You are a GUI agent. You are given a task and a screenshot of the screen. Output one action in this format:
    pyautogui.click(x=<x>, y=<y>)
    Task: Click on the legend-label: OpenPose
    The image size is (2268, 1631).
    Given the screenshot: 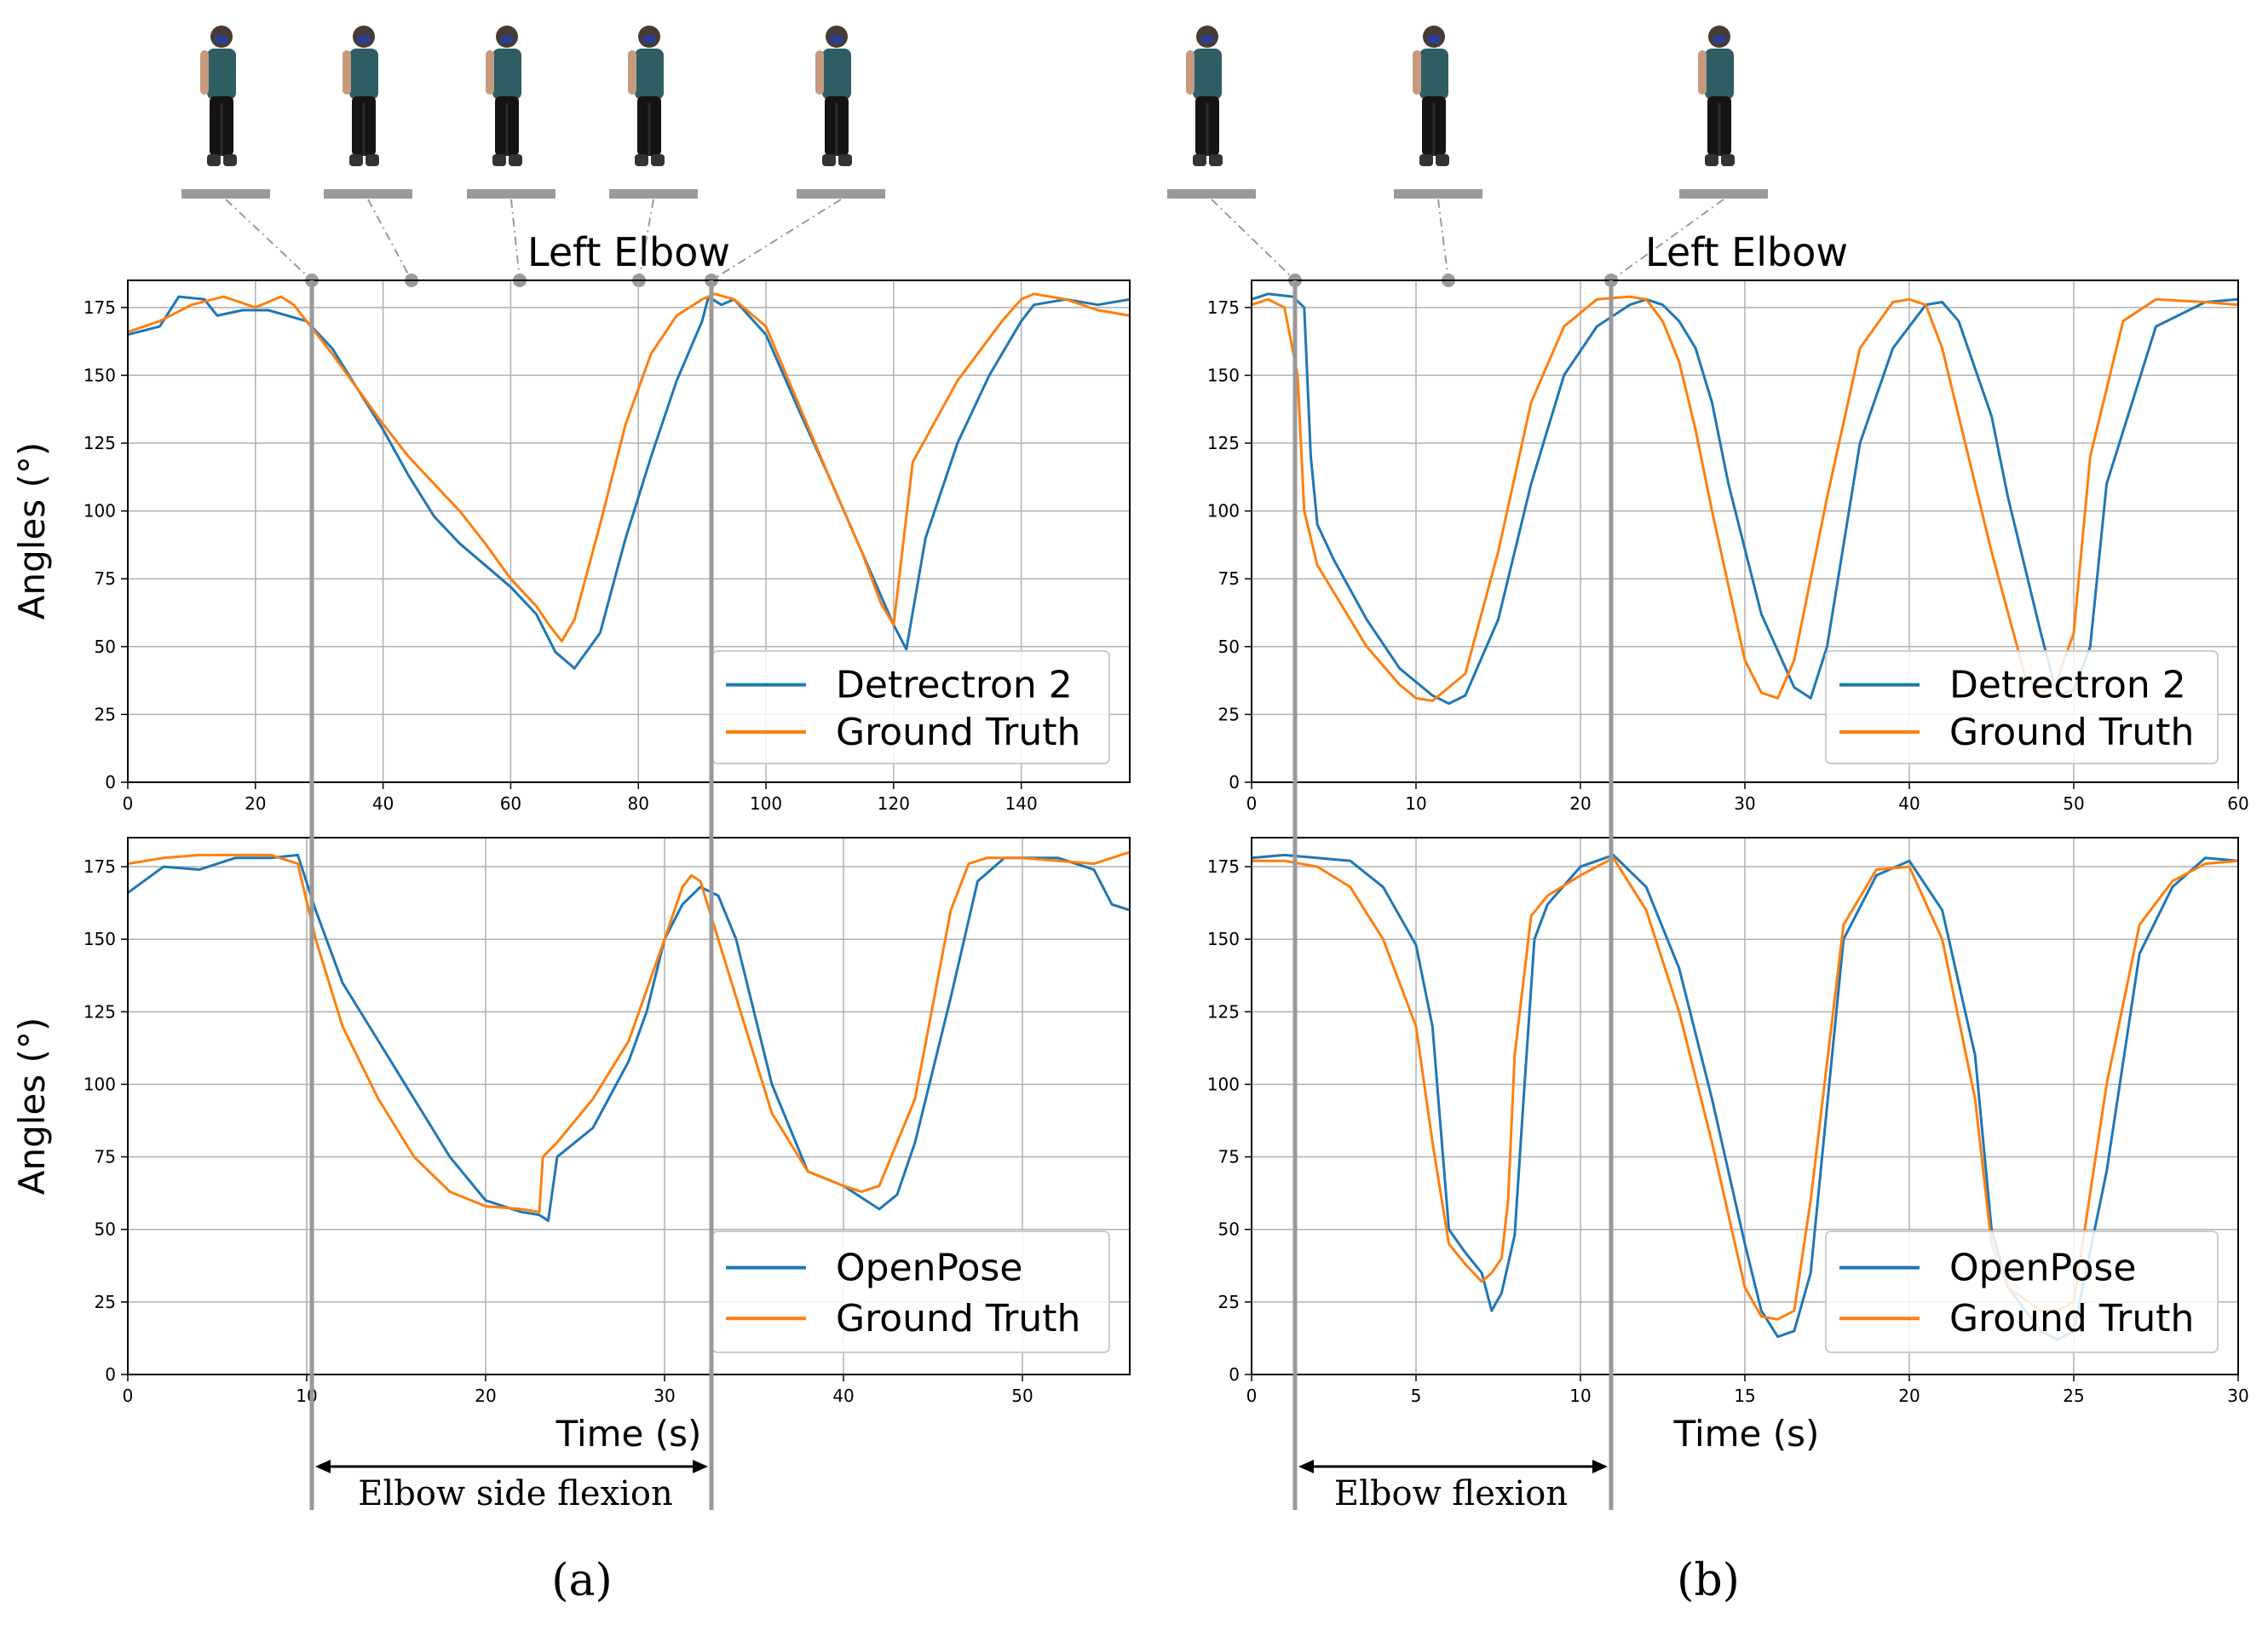 What is the action you would take?
    pyautogui.click(x=2042, y=1268)
    